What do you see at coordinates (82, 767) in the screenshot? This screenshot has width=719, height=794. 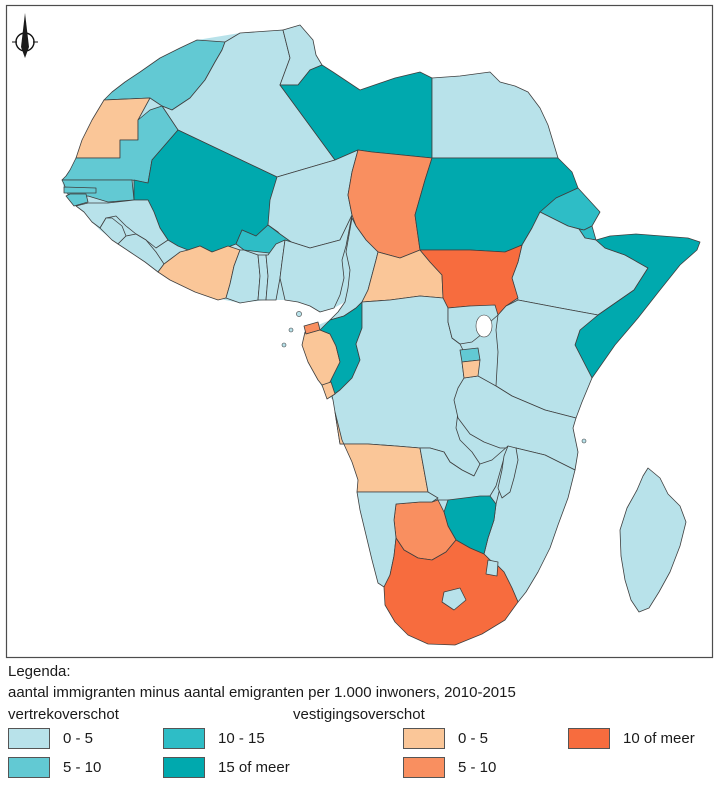 I see `legend-label-v5_10: 5 - 10` at bounding box center [82, 767].